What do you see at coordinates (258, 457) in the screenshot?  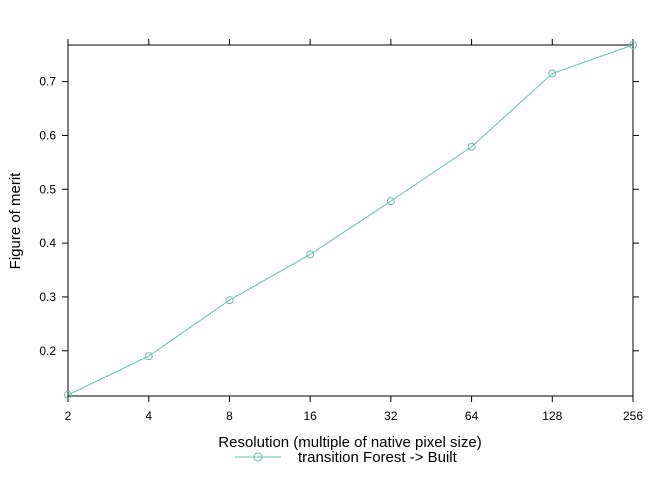 I see `legend-marker-swatch` at bounding box center [258, 457].